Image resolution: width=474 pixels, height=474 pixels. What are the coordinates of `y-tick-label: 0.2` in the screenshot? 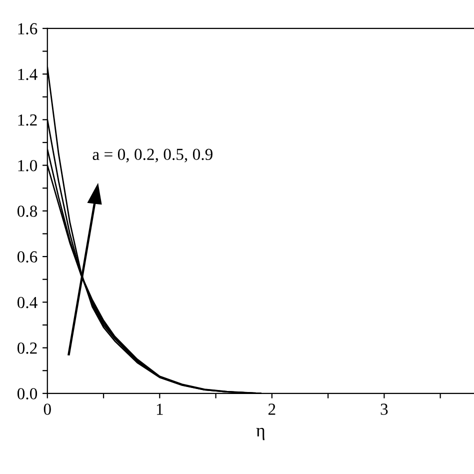 It's located at (27, 348).